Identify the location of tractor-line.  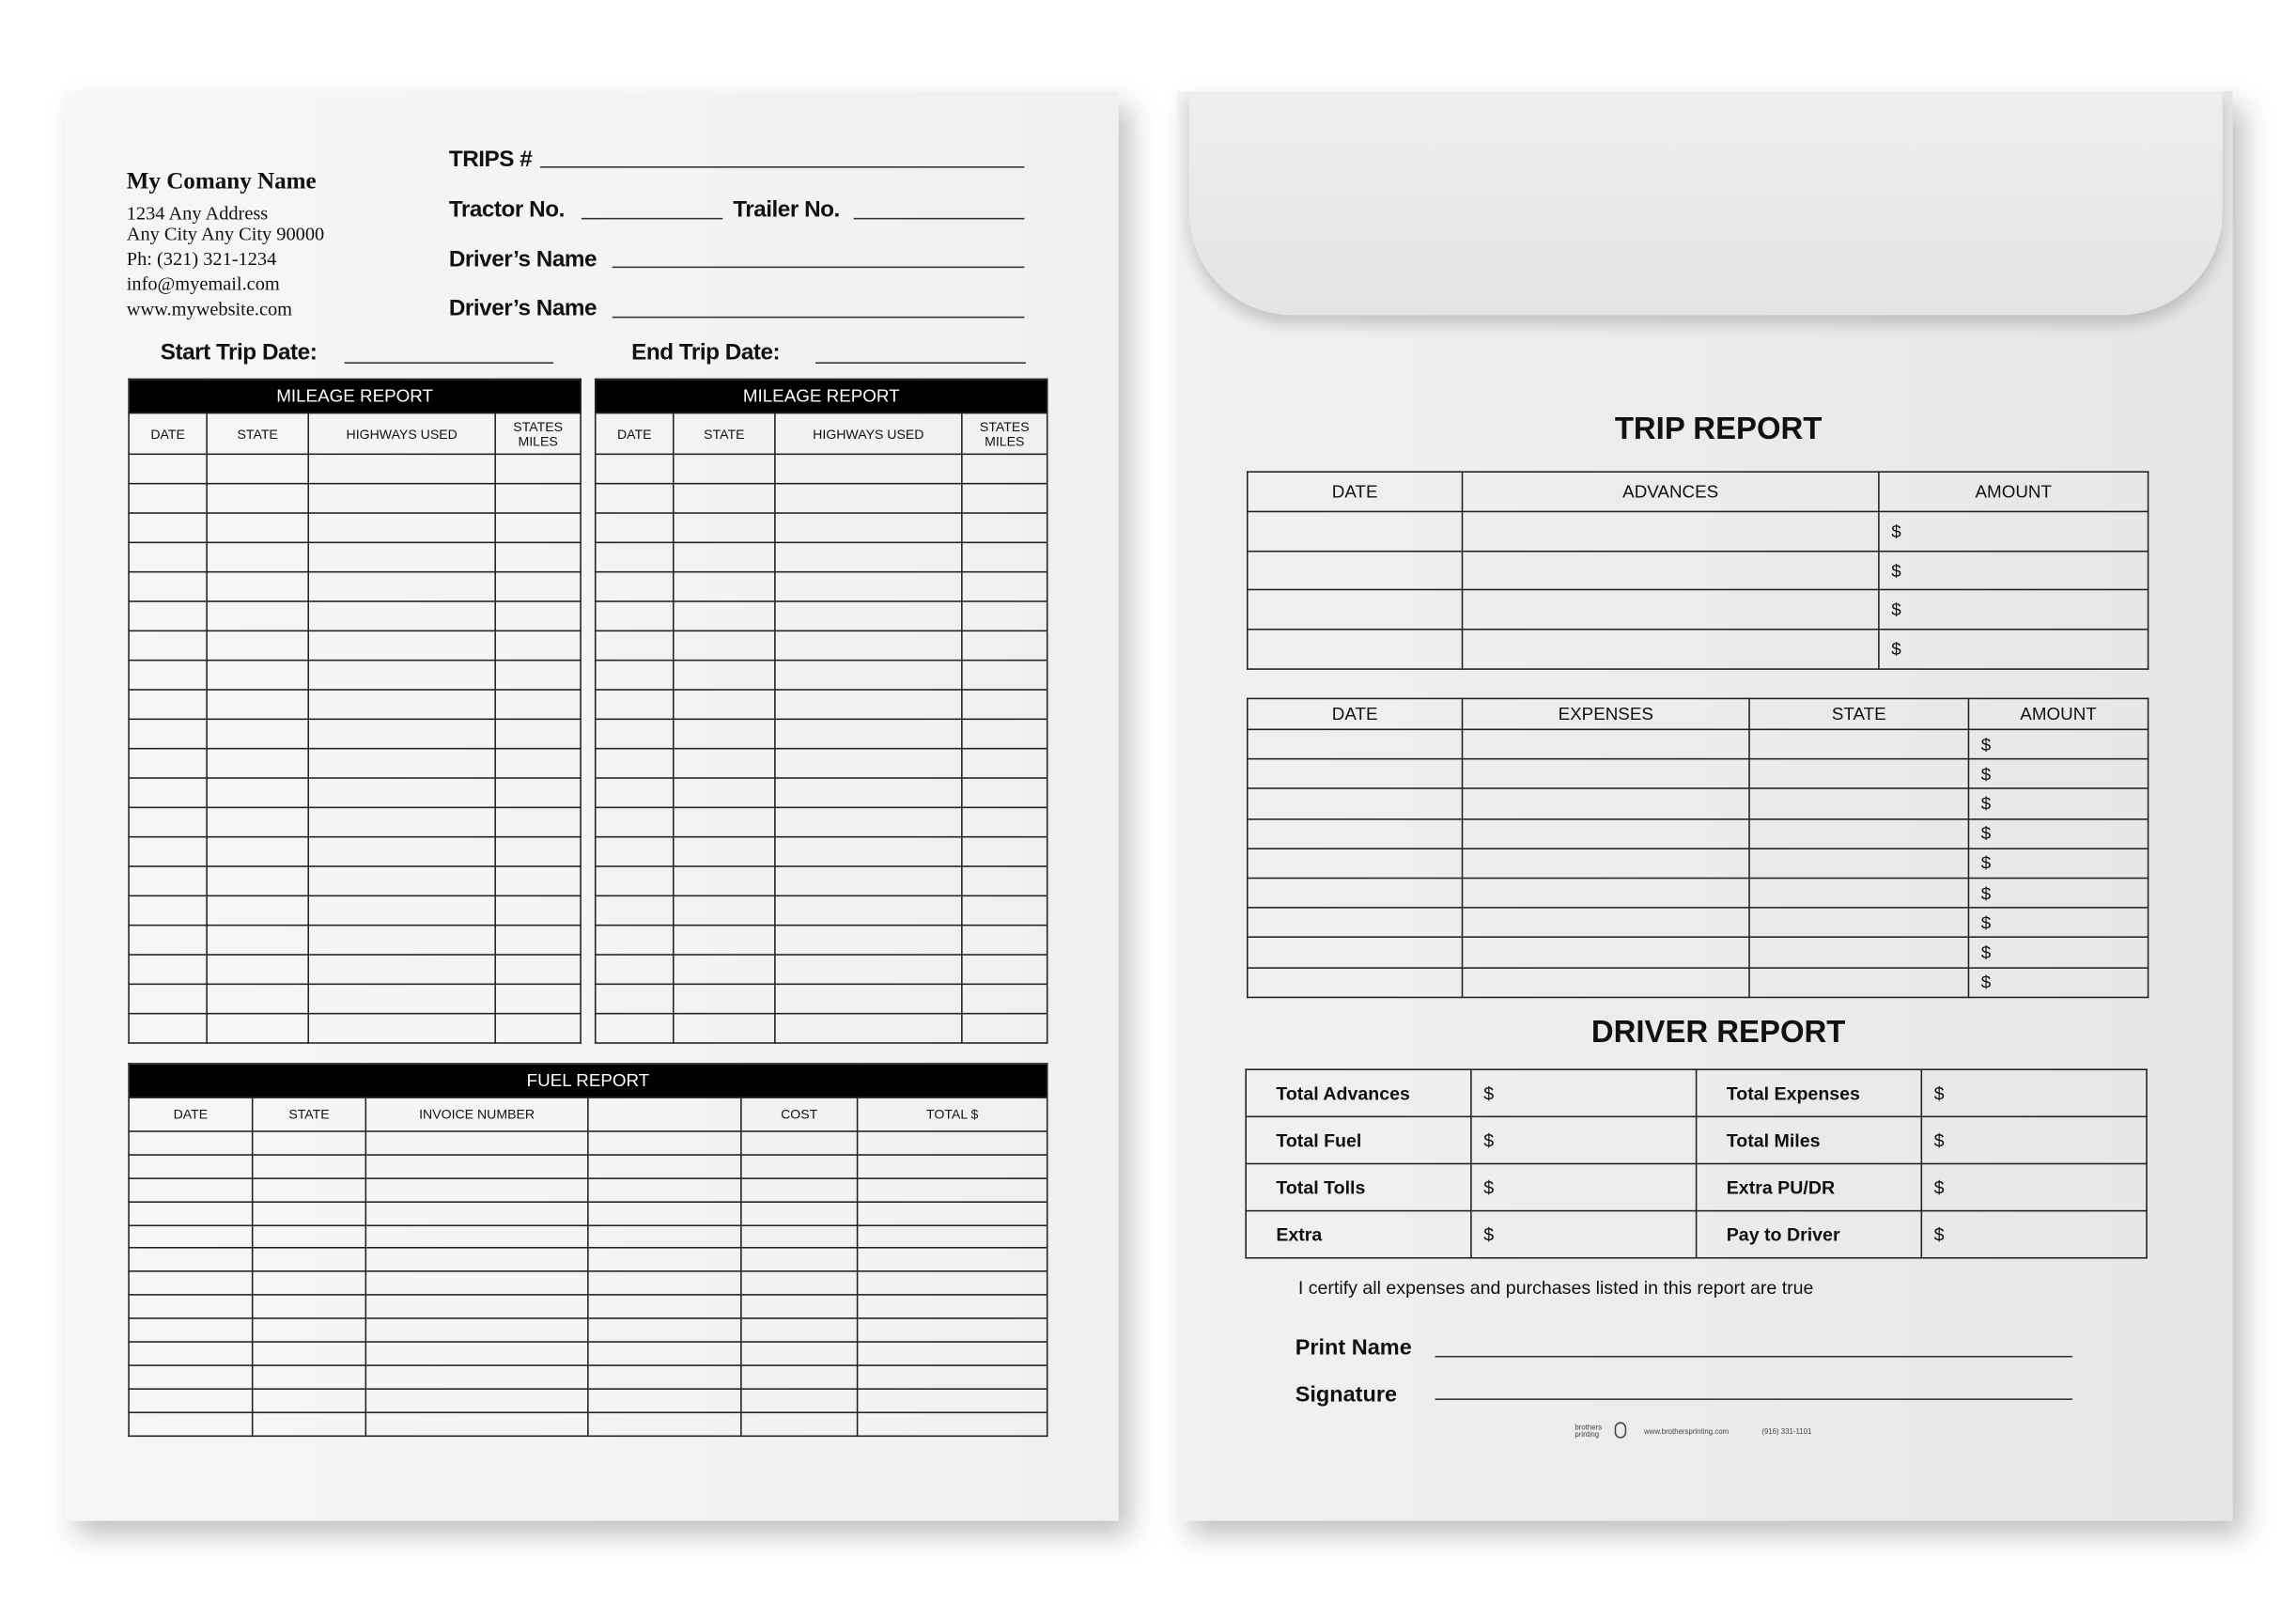
(652, 219).